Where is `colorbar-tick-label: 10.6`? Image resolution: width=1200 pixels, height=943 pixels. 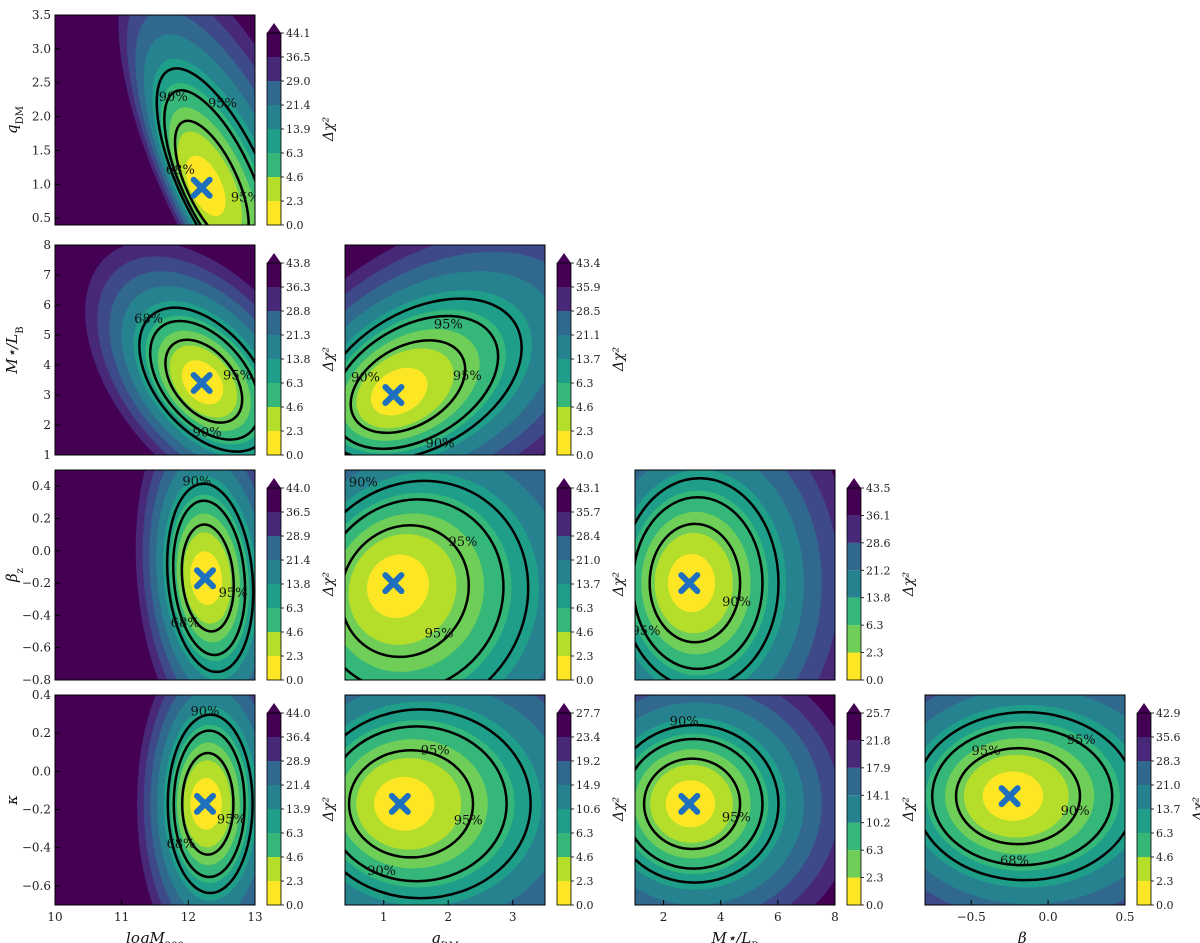
colorbar-tick-label: 10.6 is located at coordinates (588, 809).